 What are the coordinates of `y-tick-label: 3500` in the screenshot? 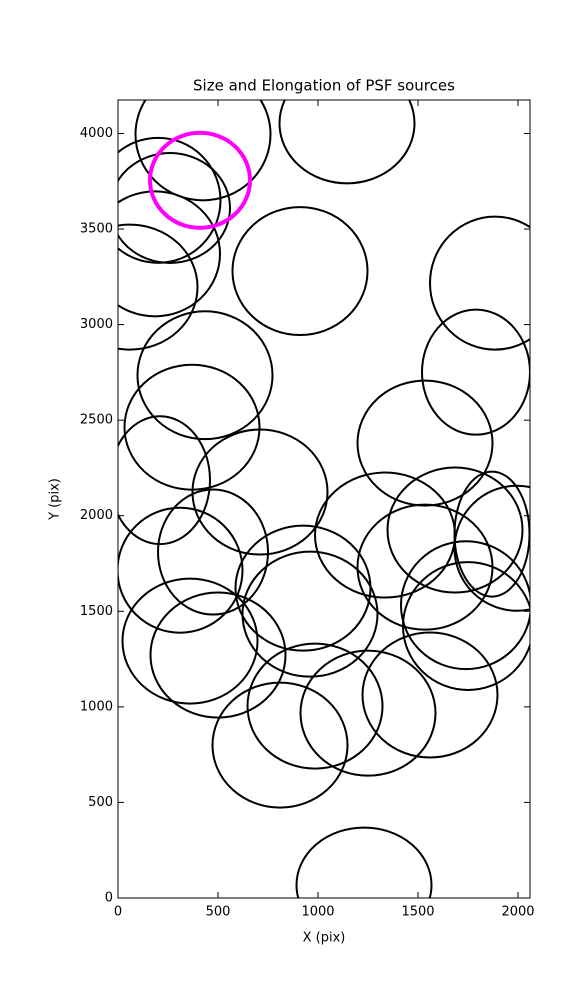 It's located at (96, 229).